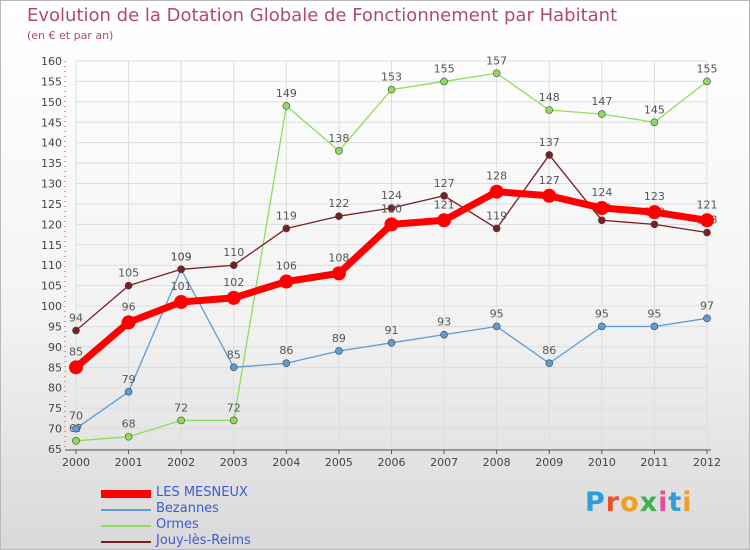  I want to click on data-label-jouy-l-s-reims: 127, so click(444, 183).